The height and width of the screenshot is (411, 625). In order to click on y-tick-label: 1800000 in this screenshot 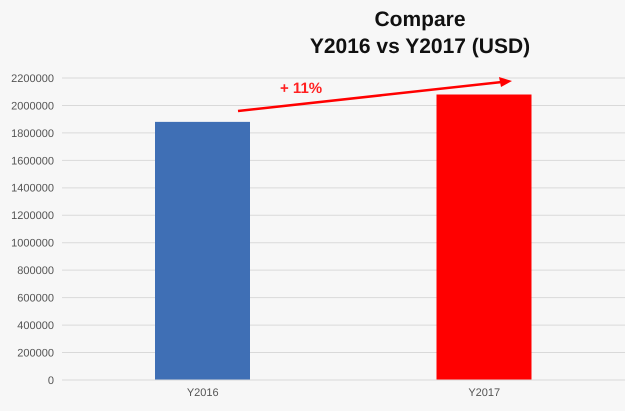, I will do `click(32, 134)`.